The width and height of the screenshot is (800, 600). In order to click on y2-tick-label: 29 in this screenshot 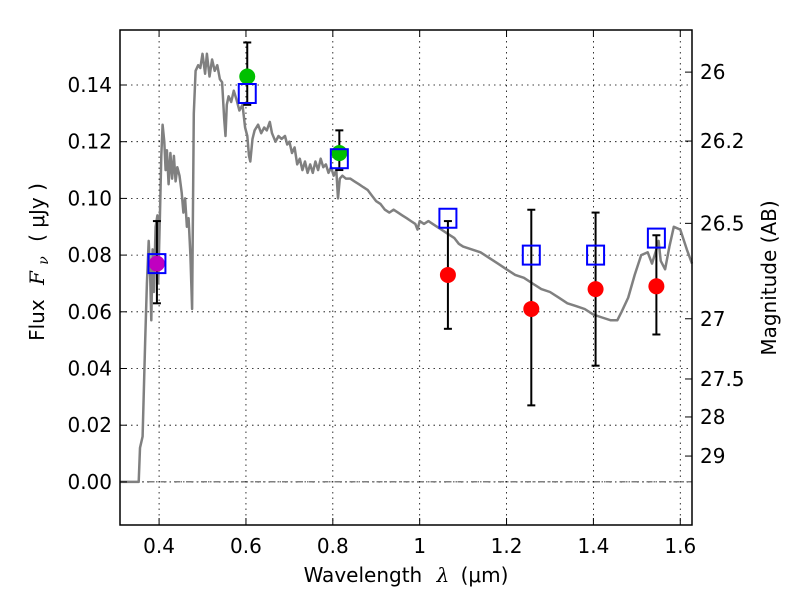, I will do `click(712, 456)`.